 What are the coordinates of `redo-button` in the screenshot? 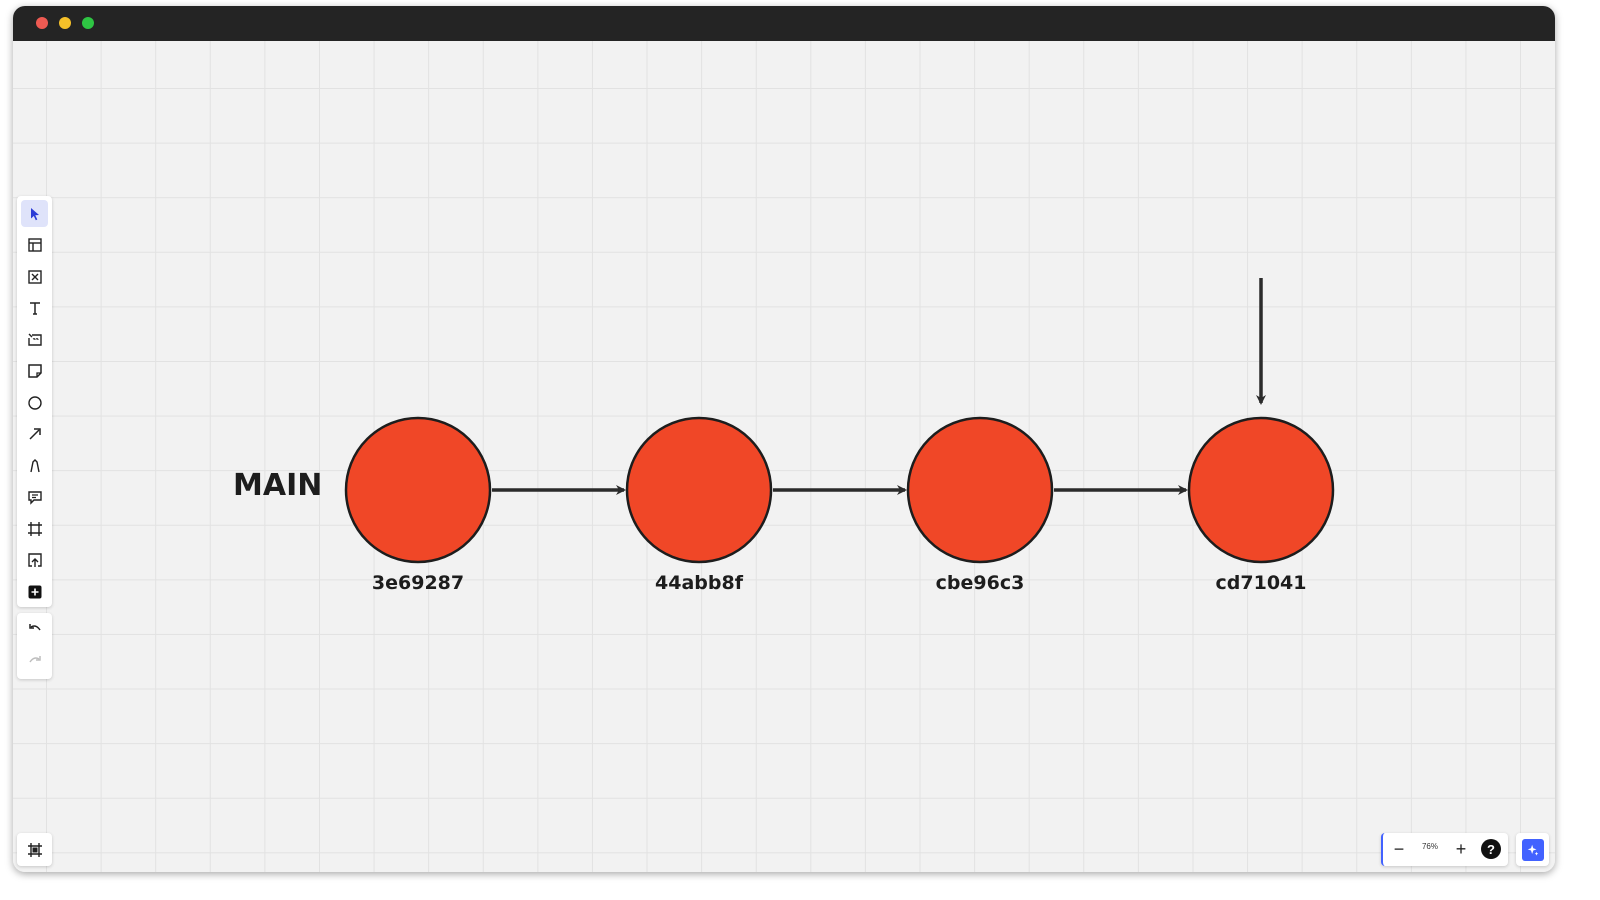 It's located at (34, 661).